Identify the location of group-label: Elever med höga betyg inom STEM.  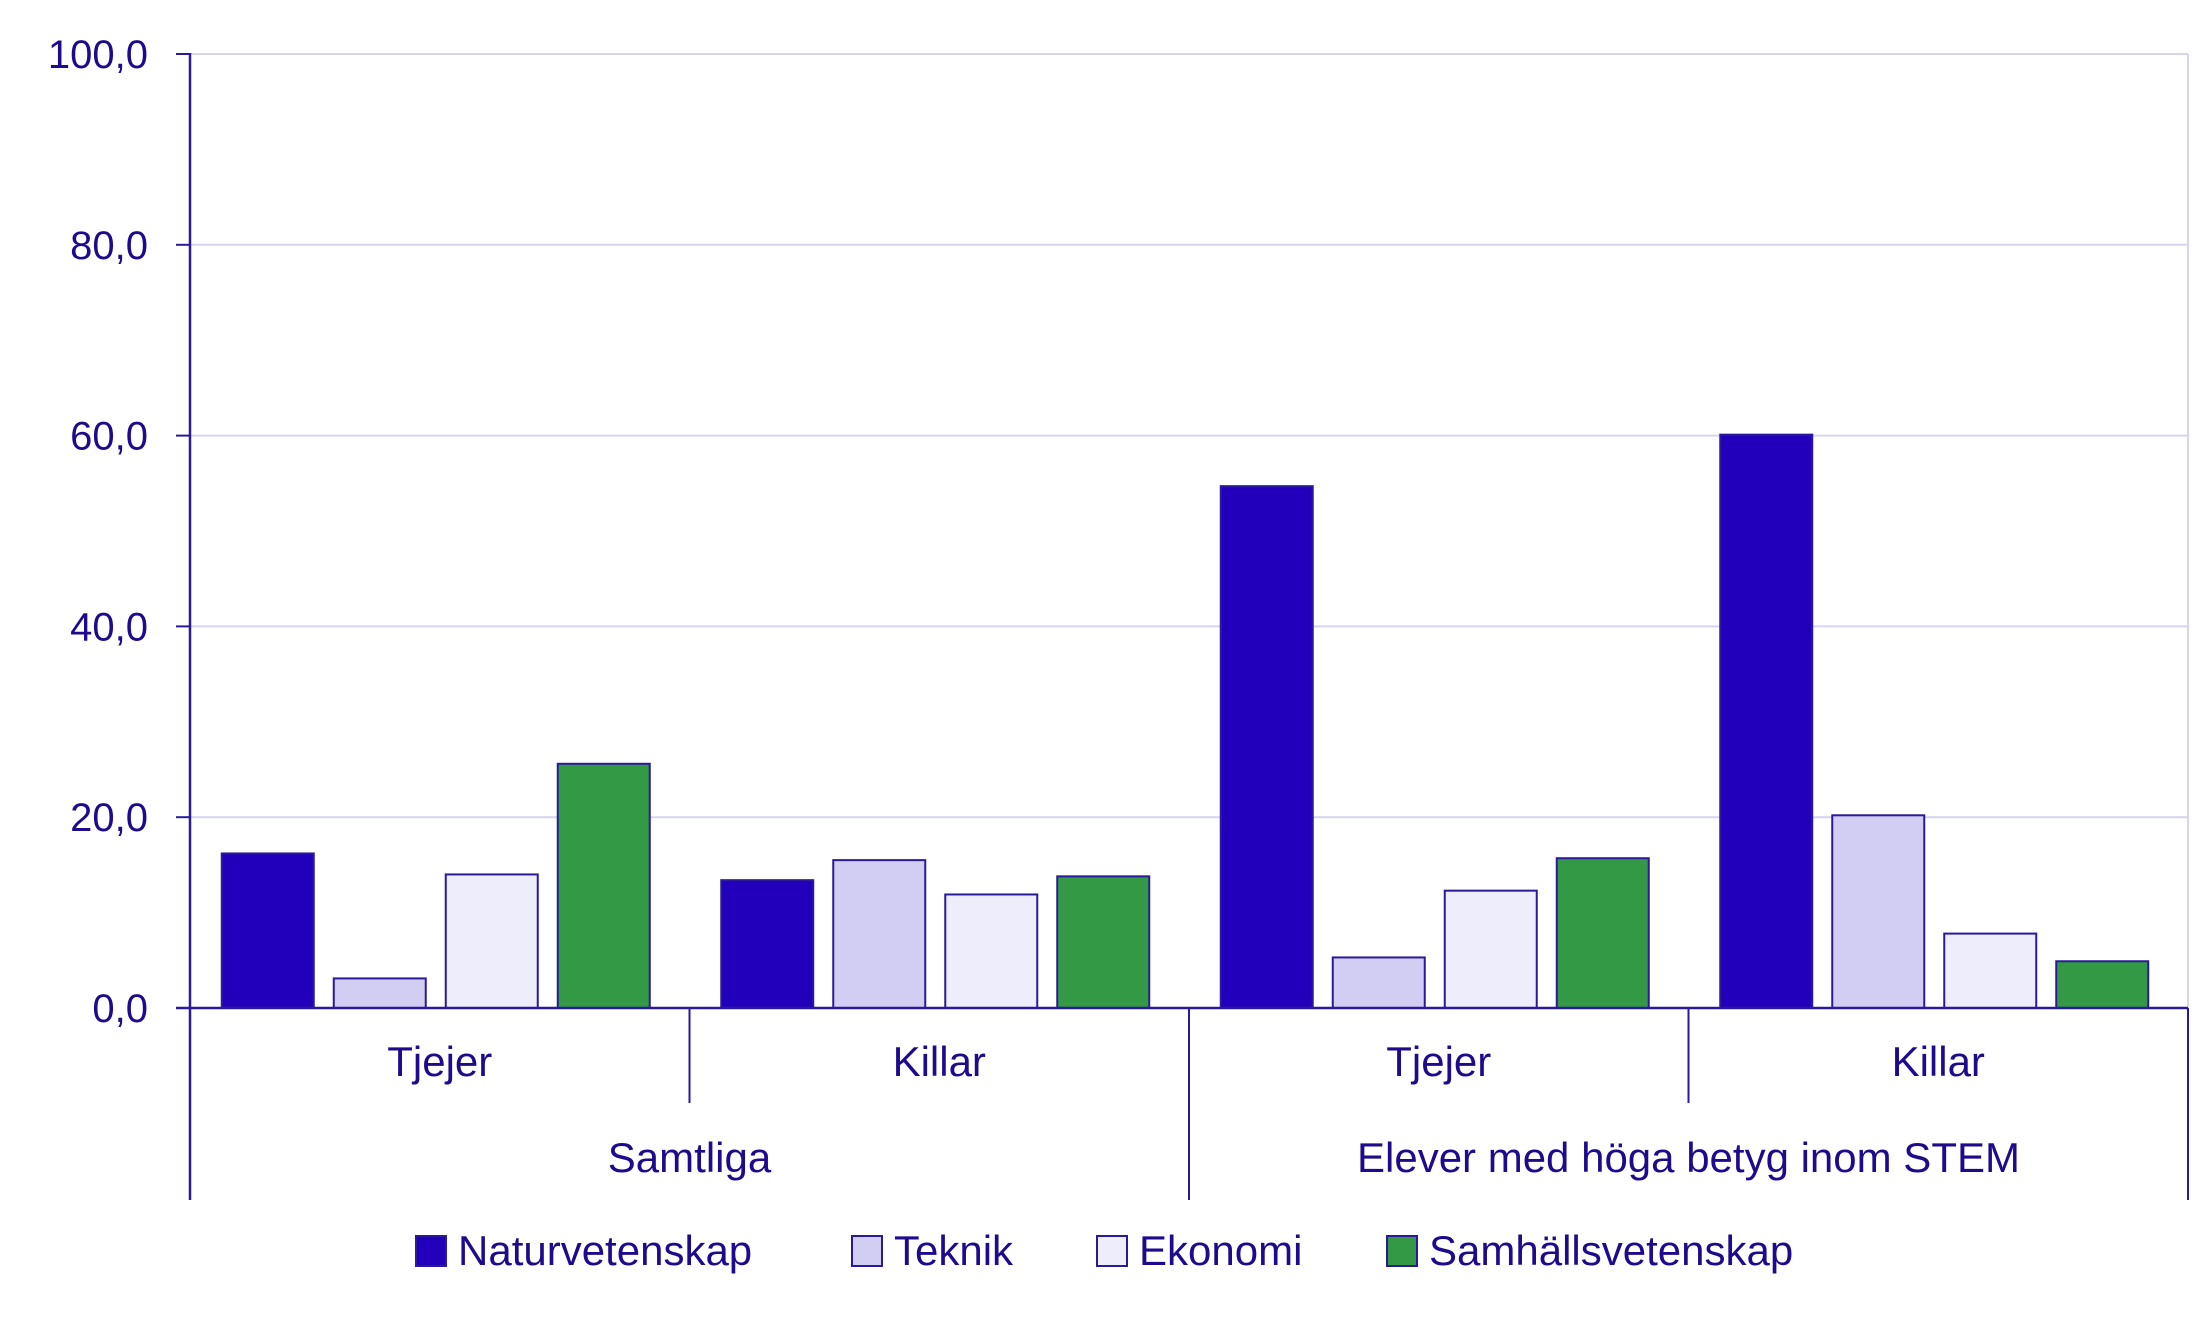
(1688, 1157).